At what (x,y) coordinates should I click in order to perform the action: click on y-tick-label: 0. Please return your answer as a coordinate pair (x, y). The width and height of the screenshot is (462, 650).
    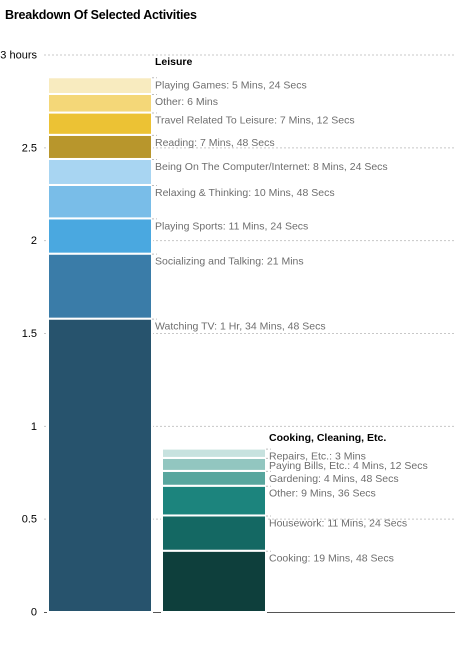
    Looking at the image, I should click on (34, 613).